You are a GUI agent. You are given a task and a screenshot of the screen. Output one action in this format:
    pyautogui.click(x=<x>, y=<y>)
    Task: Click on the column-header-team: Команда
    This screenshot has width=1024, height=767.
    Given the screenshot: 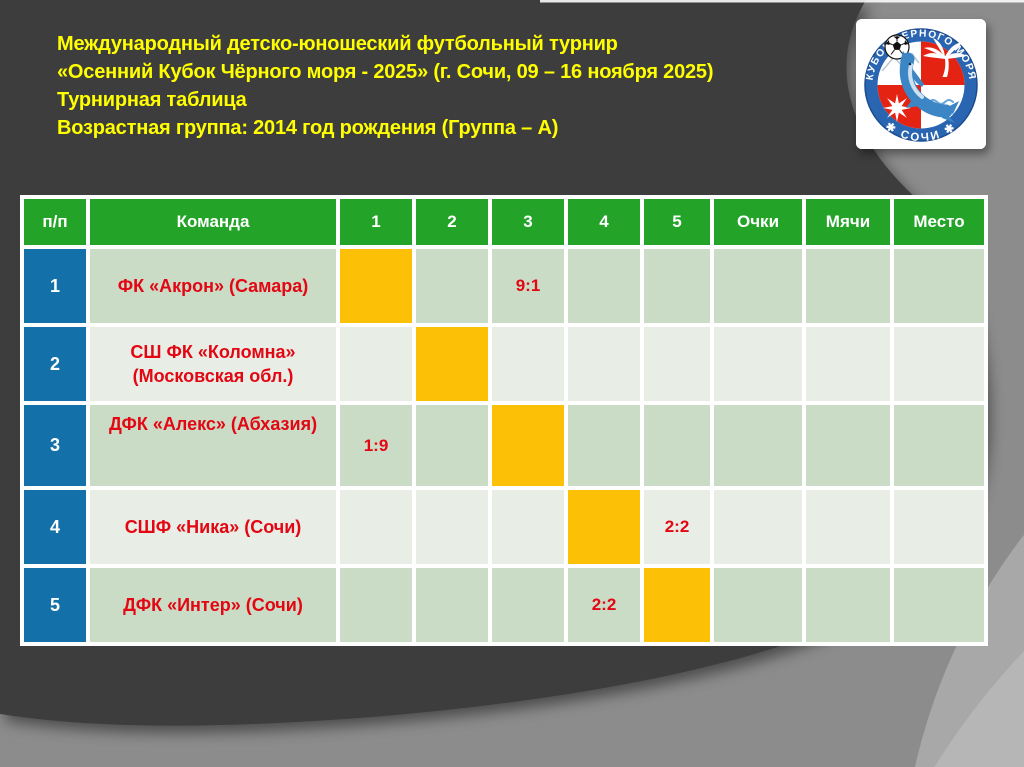 What is the action you would take?
    pyautogui.click(x=213, y=222)
    